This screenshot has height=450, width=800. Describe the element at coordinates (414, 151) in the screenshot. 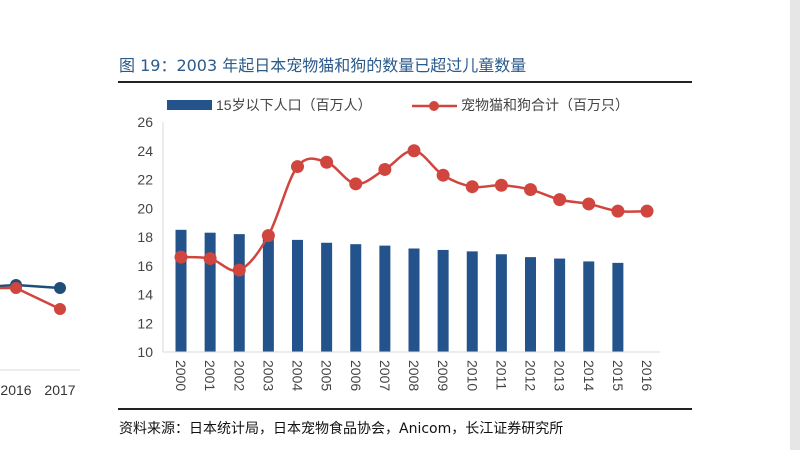

I see `pet-point-2008` at that location.